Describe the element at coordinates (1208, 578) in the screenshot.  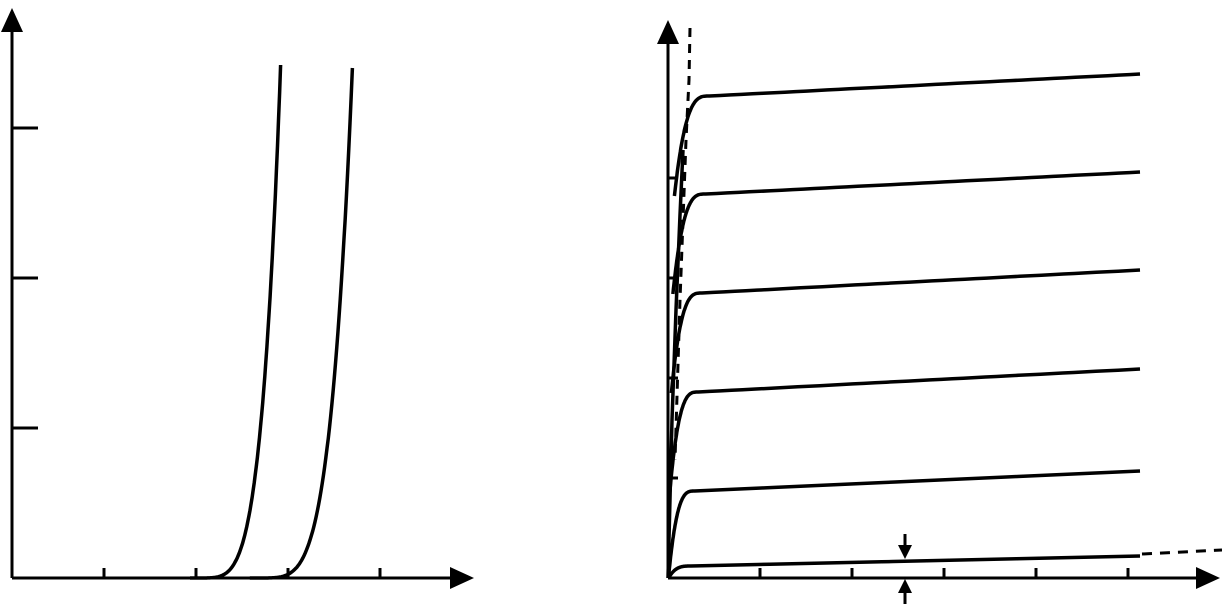
I see `right-x-axis-arrowhead` at that location.